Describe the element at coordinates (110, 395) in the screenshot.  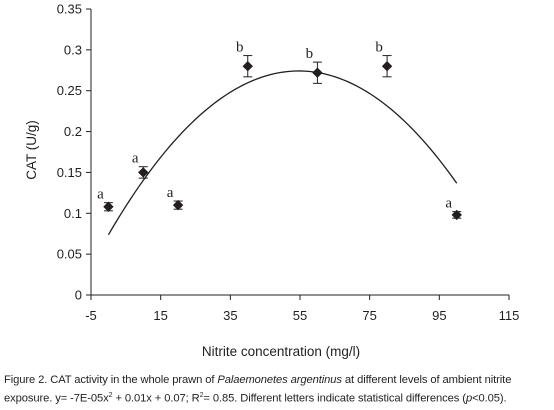
I see `caption-superscript: 2` at that location.